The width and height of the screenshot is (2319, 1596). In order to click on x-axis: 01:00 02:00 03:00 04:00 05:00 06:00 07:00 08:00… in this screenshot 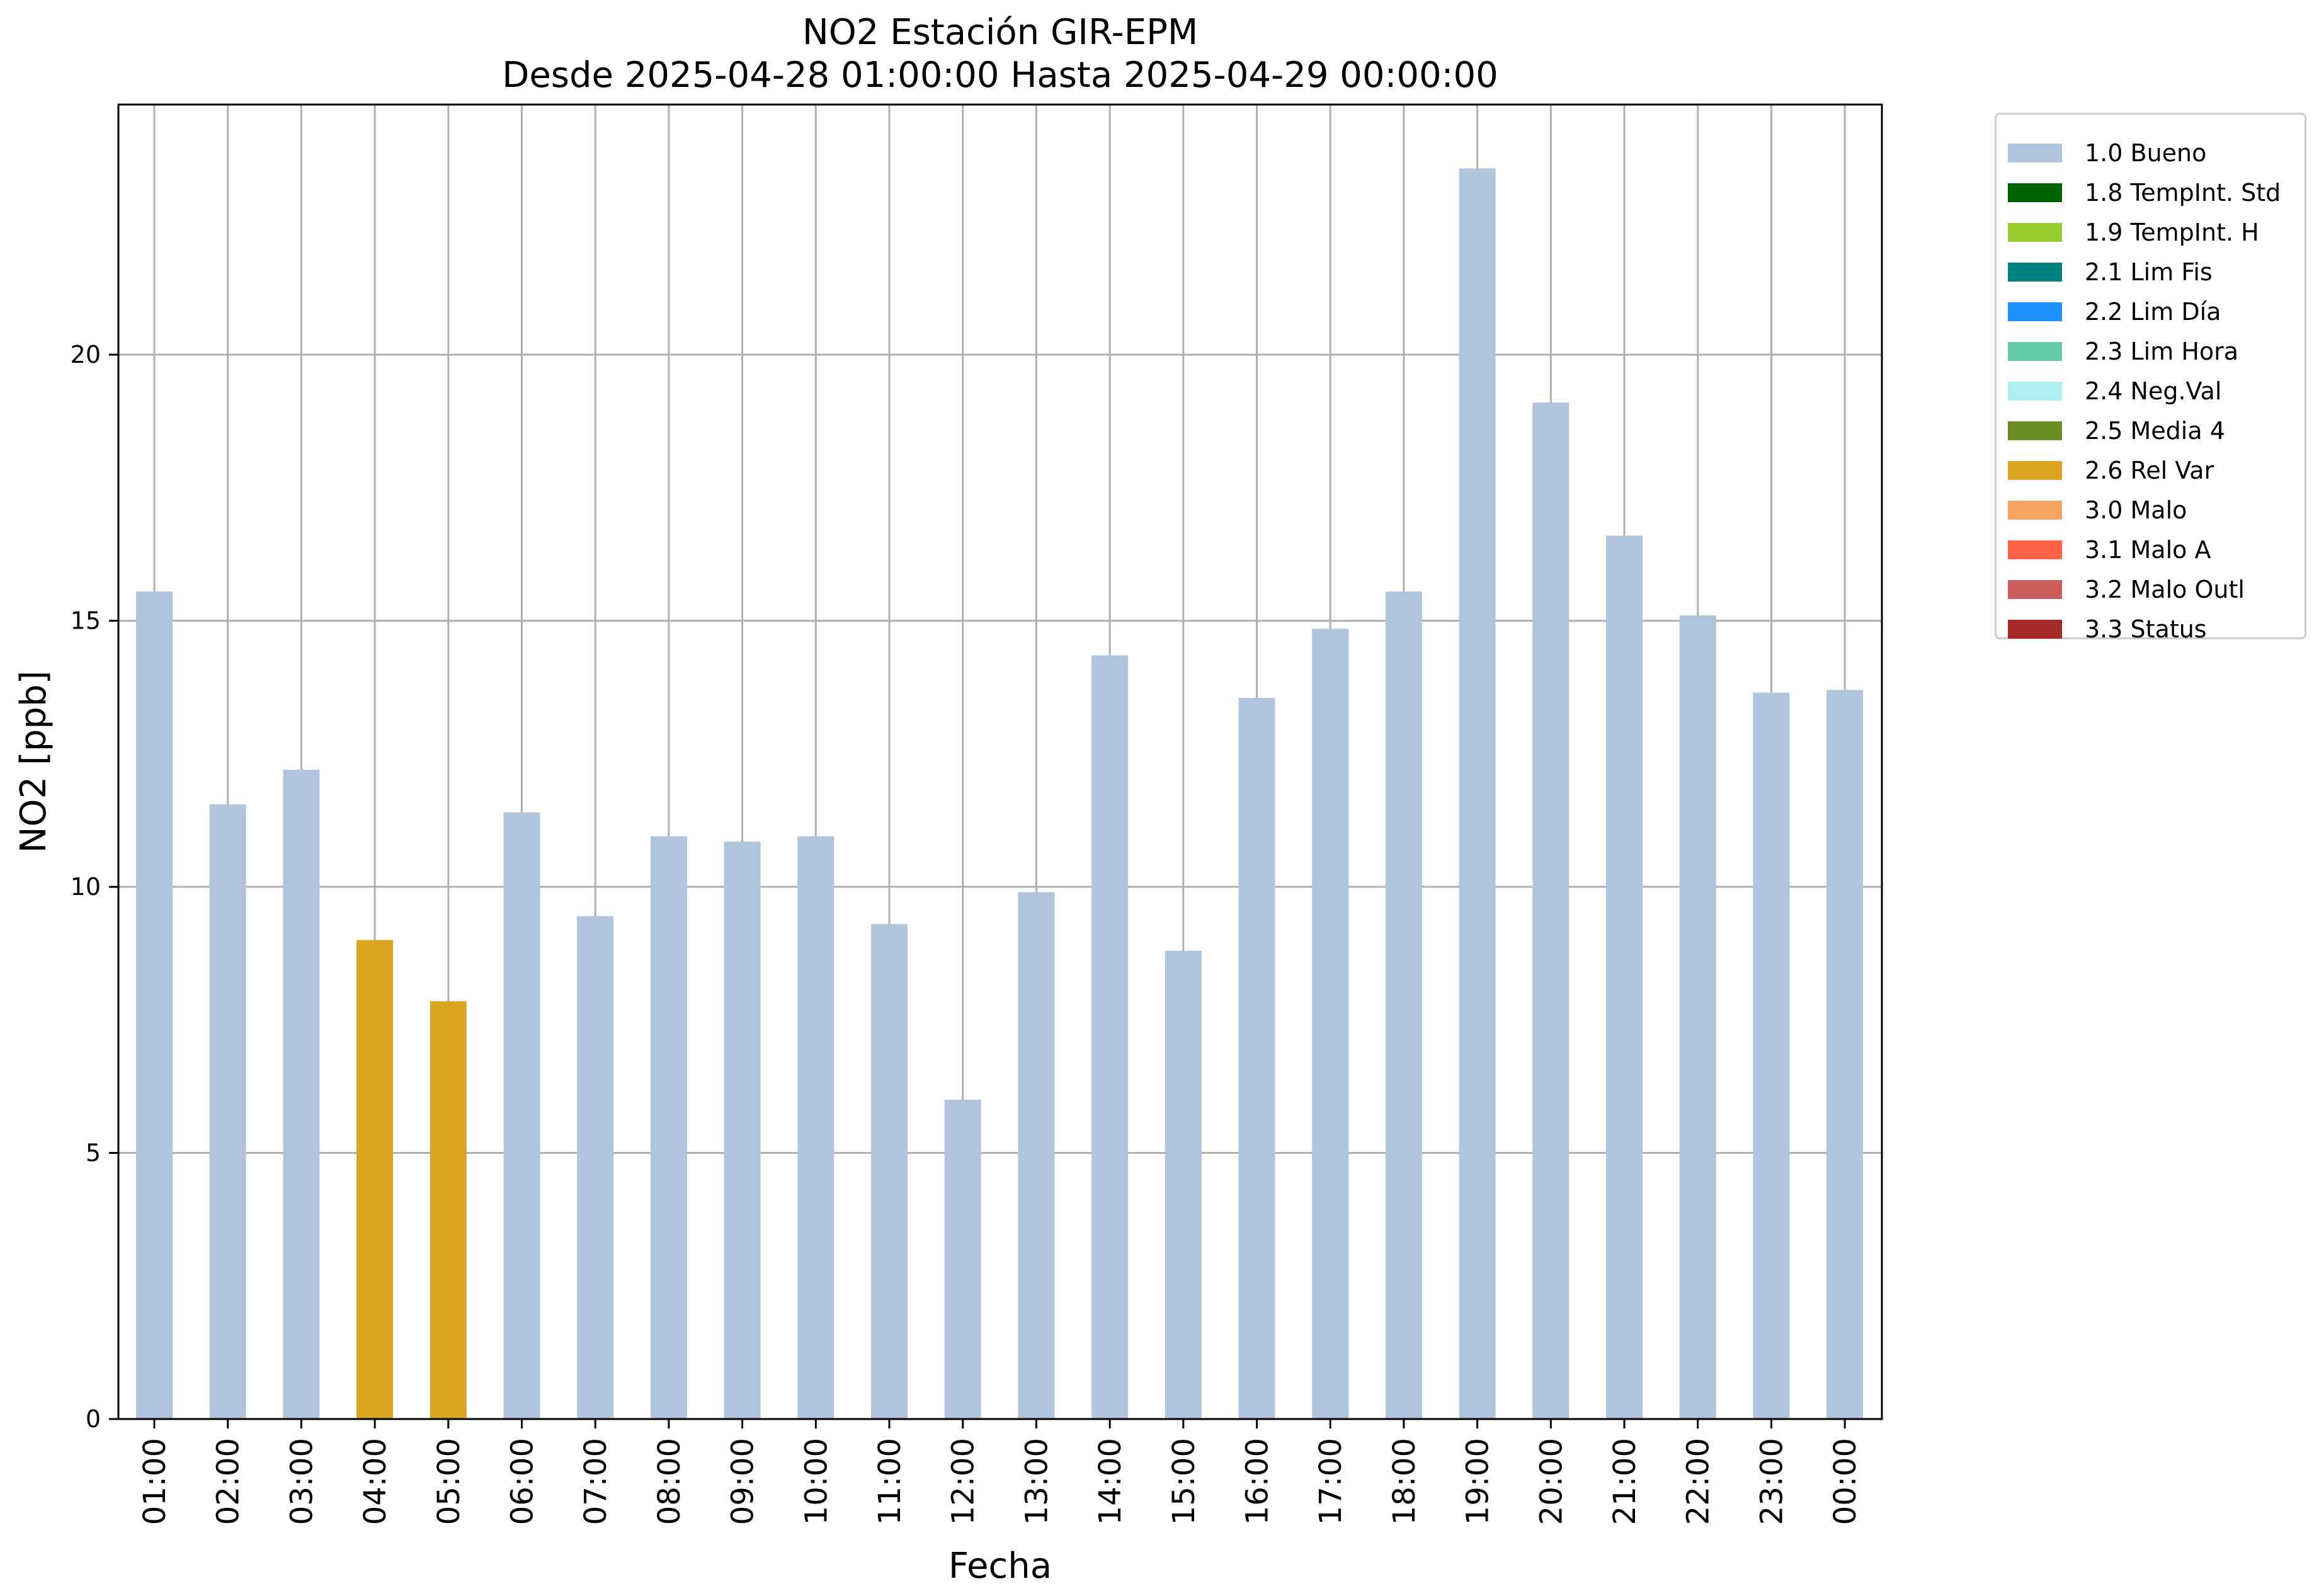, I will do `click(1000, 1472)`.